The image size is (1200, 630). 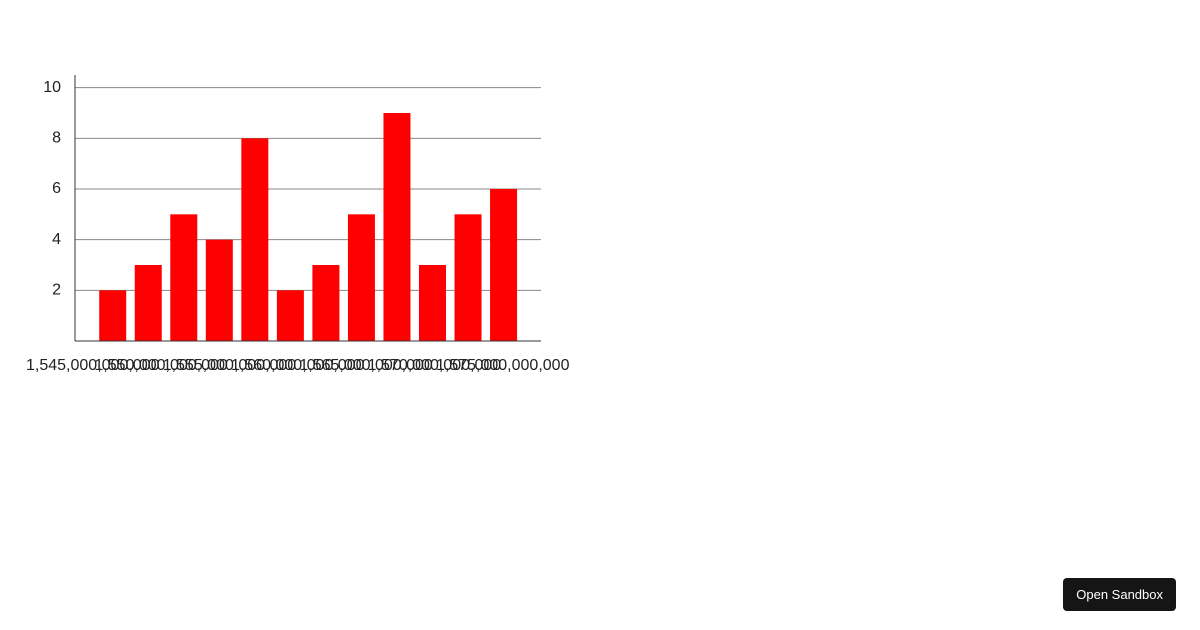 What do you see at coordinates (56, 138) in the screenshot?
I see `y-tick-label: 8` at bounding box center [56, 138].